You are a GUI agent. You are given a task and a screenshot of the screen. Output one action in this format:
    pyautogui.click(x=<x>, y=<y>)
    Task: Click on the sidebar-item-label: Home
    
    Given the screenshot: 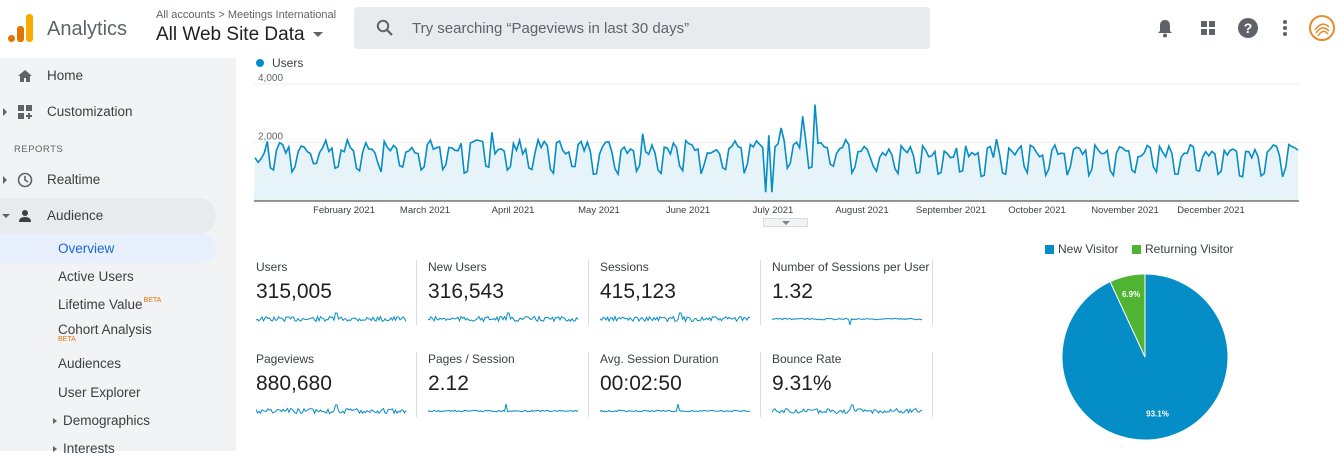 What is the action you would take?
    pyautogui.click(x=65, y=75)
    